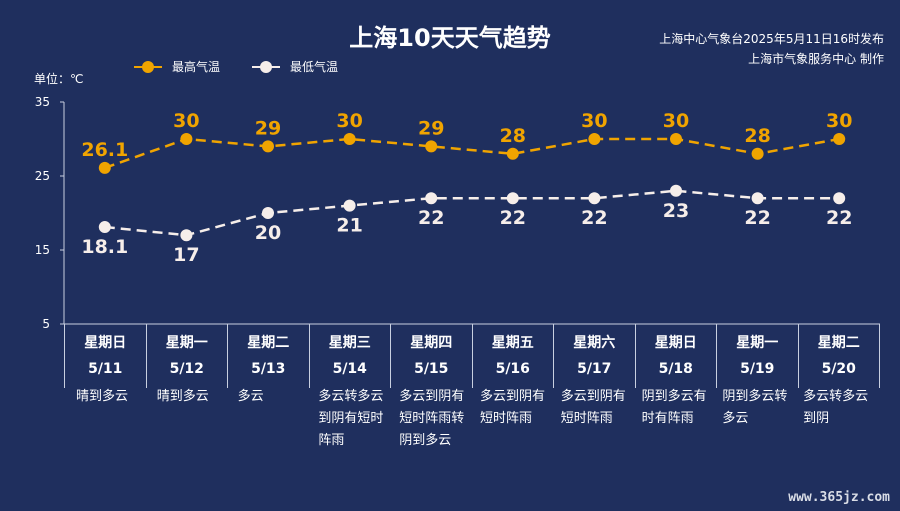  I want to click on page-title: 上海10天天气趋势, so click(450, 38).